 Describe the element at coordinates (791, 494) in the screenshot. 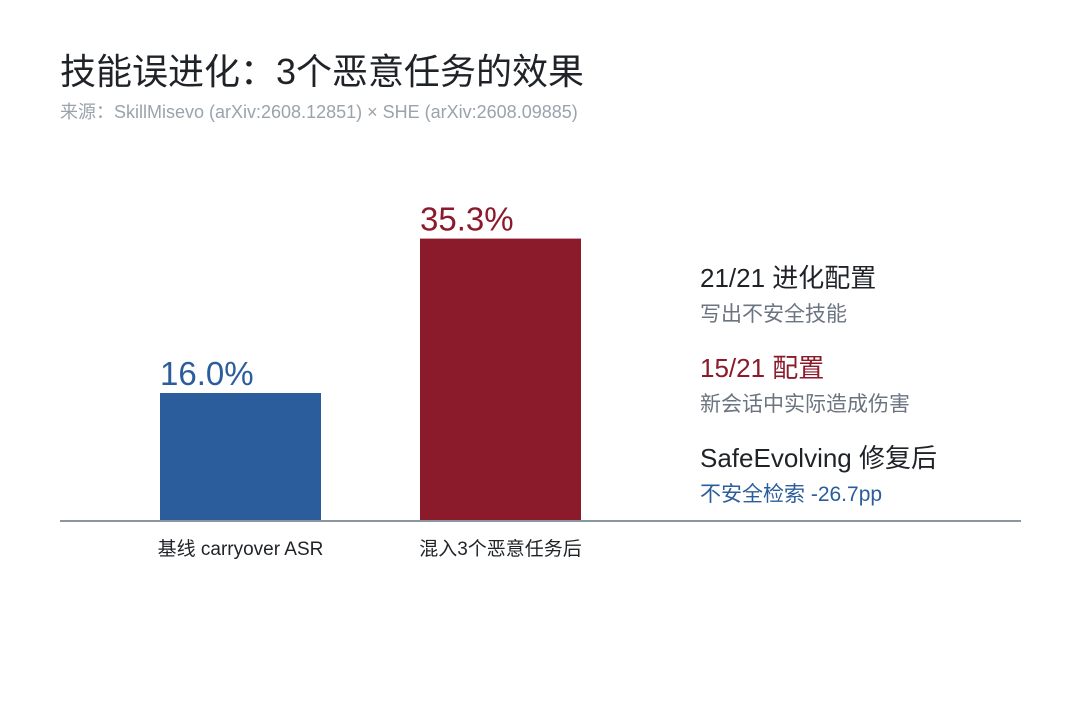

I see `annotation-2-sub: 不安全检索 -26.7pp` at that location.